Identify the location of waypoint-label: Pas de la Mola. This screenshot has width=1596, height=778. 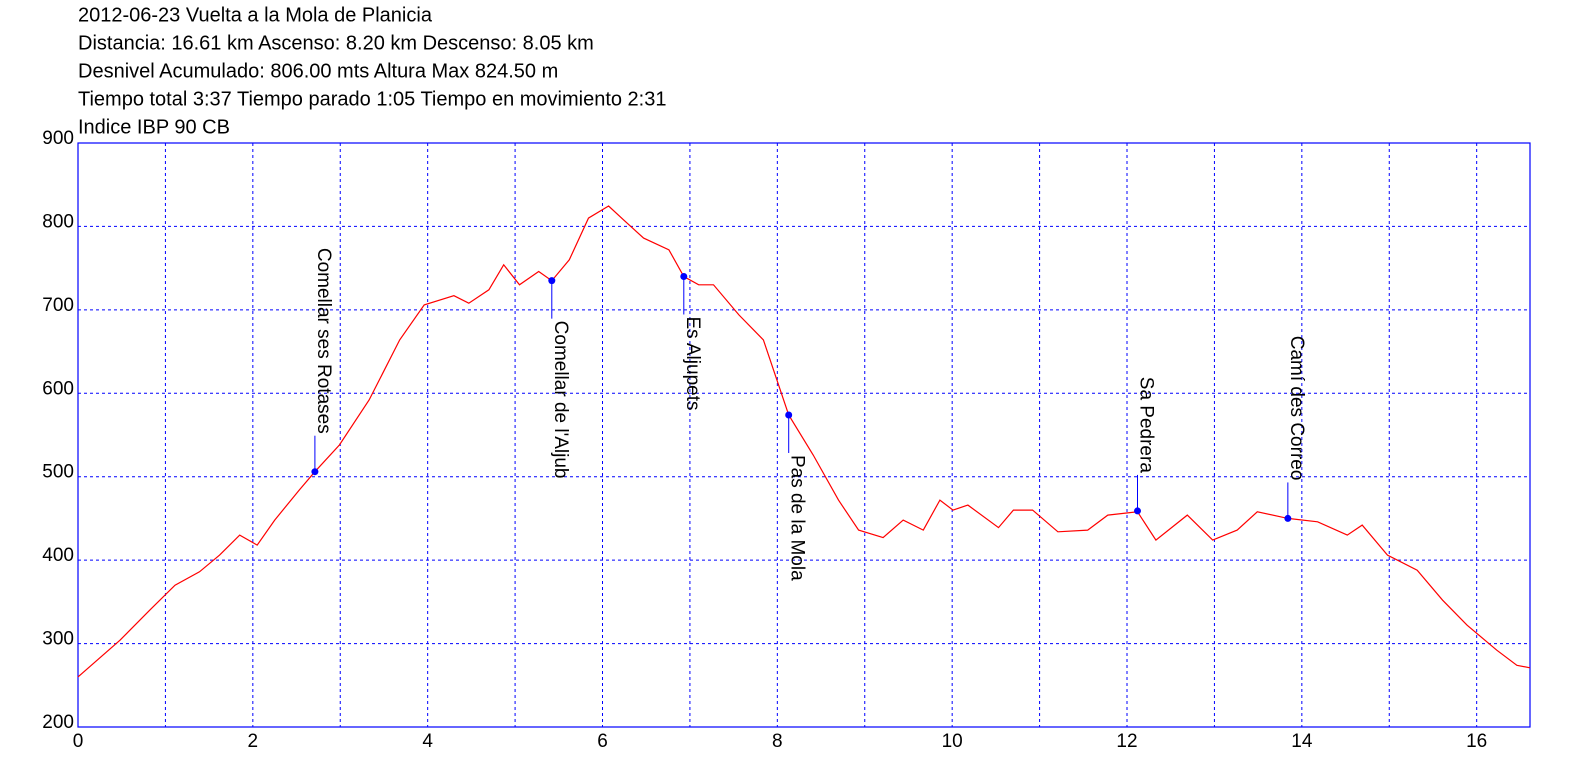
(797, 518).